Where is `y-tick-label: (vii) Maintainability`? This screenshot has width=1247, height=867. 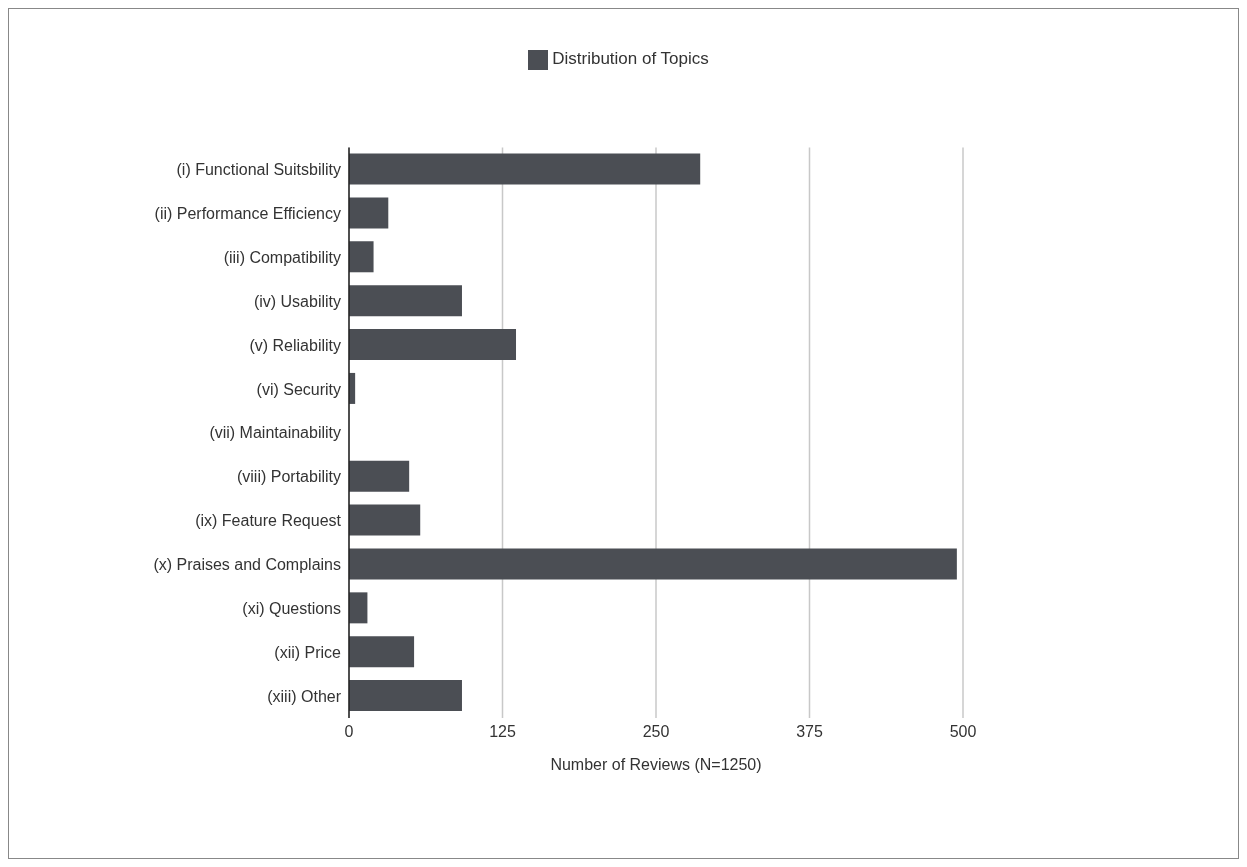
y-tick-label: (vii) Maintainability is located at coordinates (275, 433).